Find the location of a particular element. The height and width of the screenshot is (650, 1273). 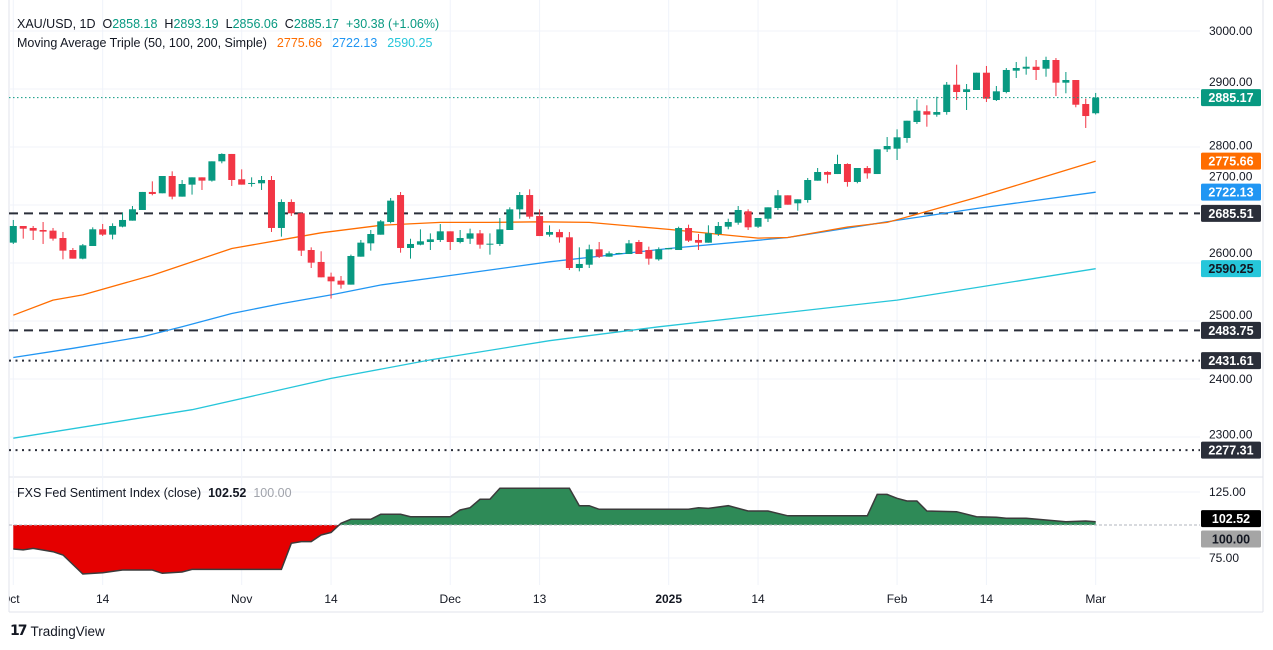

indicator-line is located at coordinates (554, 531).